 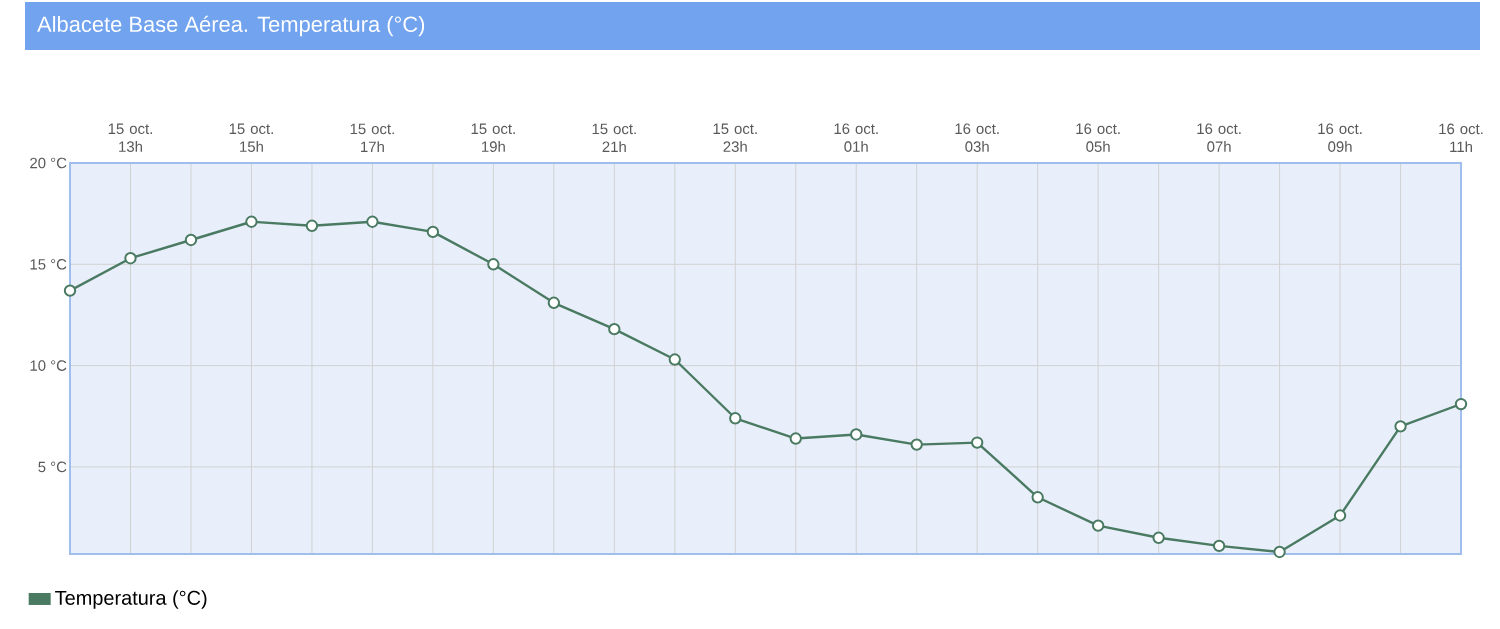 What do you see at coordinates (1340, 137) in the screenshot?
I see `x-tick-label: 16 oct. 09h` at bounding box center [1340, 137].